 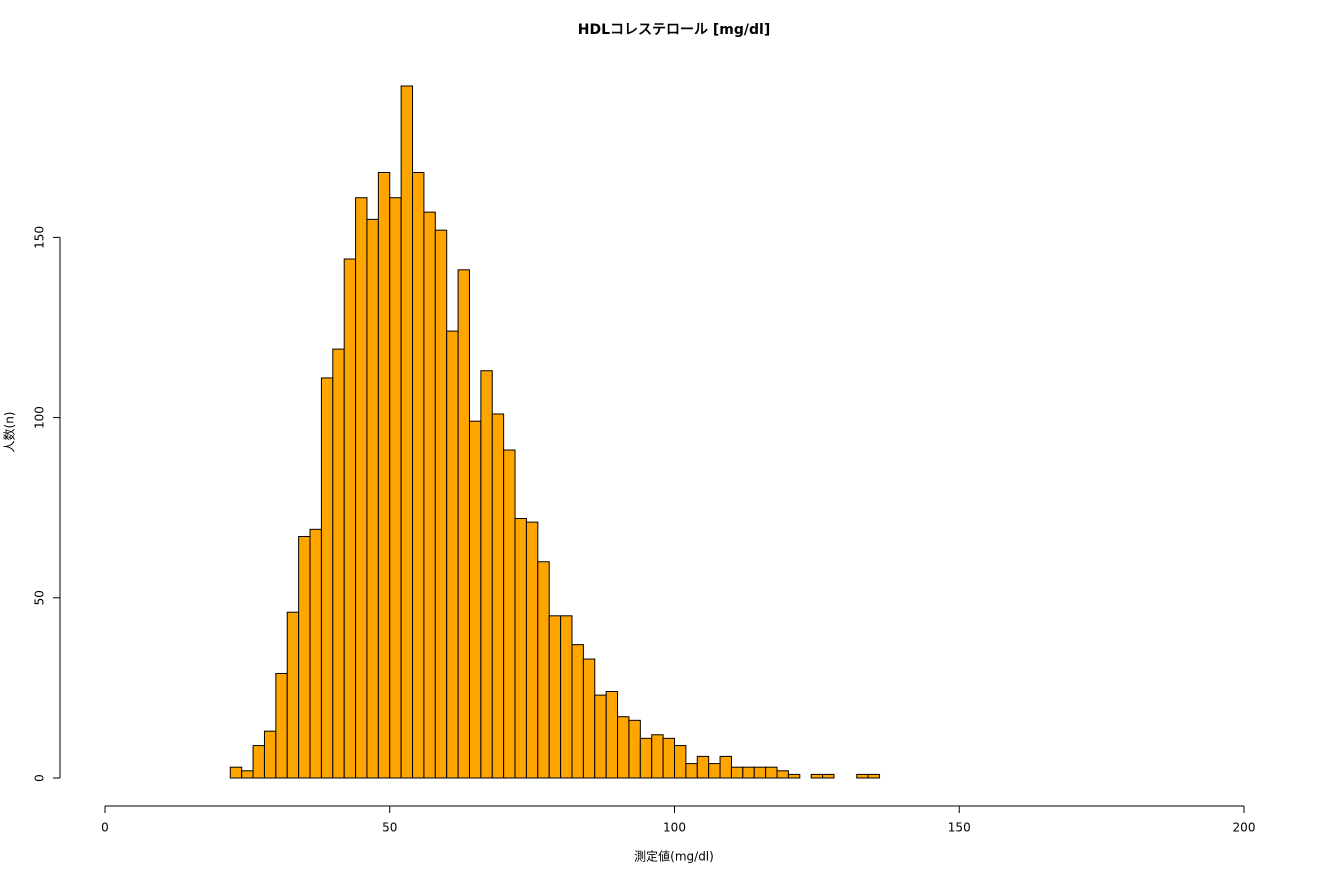 What do you see at coordinates (674, 30) in the screenshot?
I see `chart-title: HDLコレステロール [mg/dl]` at bounding box center [674, 30].